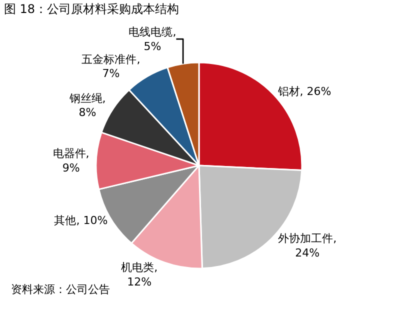 The height and width of the screenshot is (323, 398). I want to click on text: 资料来源：公司公告, so click(60, 289).